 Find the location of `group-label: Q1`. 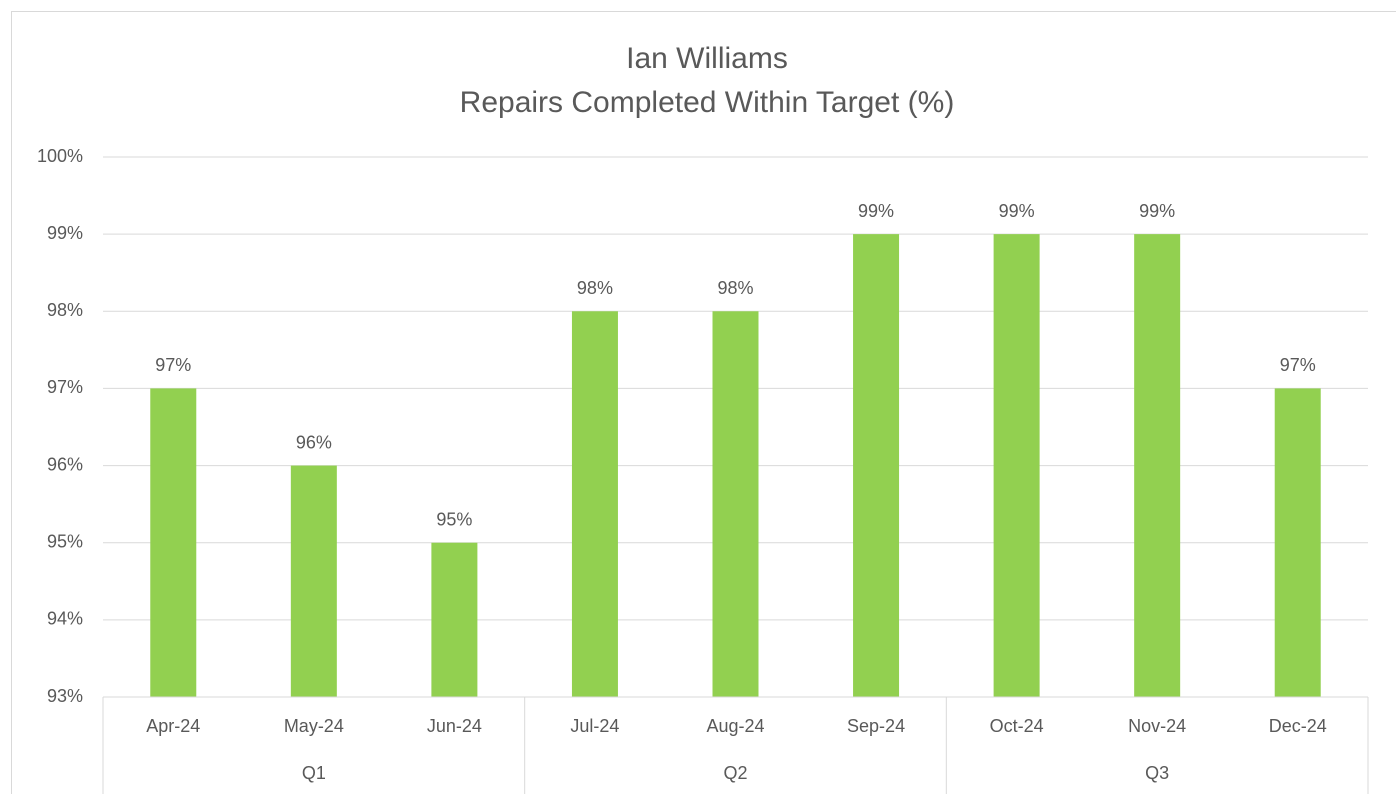

group-label: Q1 is located at coordinates (314, 773).